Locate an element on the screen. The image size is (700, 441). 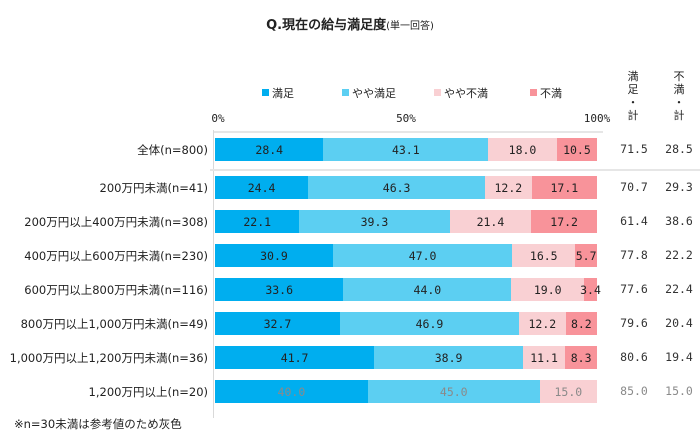
segment-dissatisfied: 8.2 is located at coordinates (581, 323).